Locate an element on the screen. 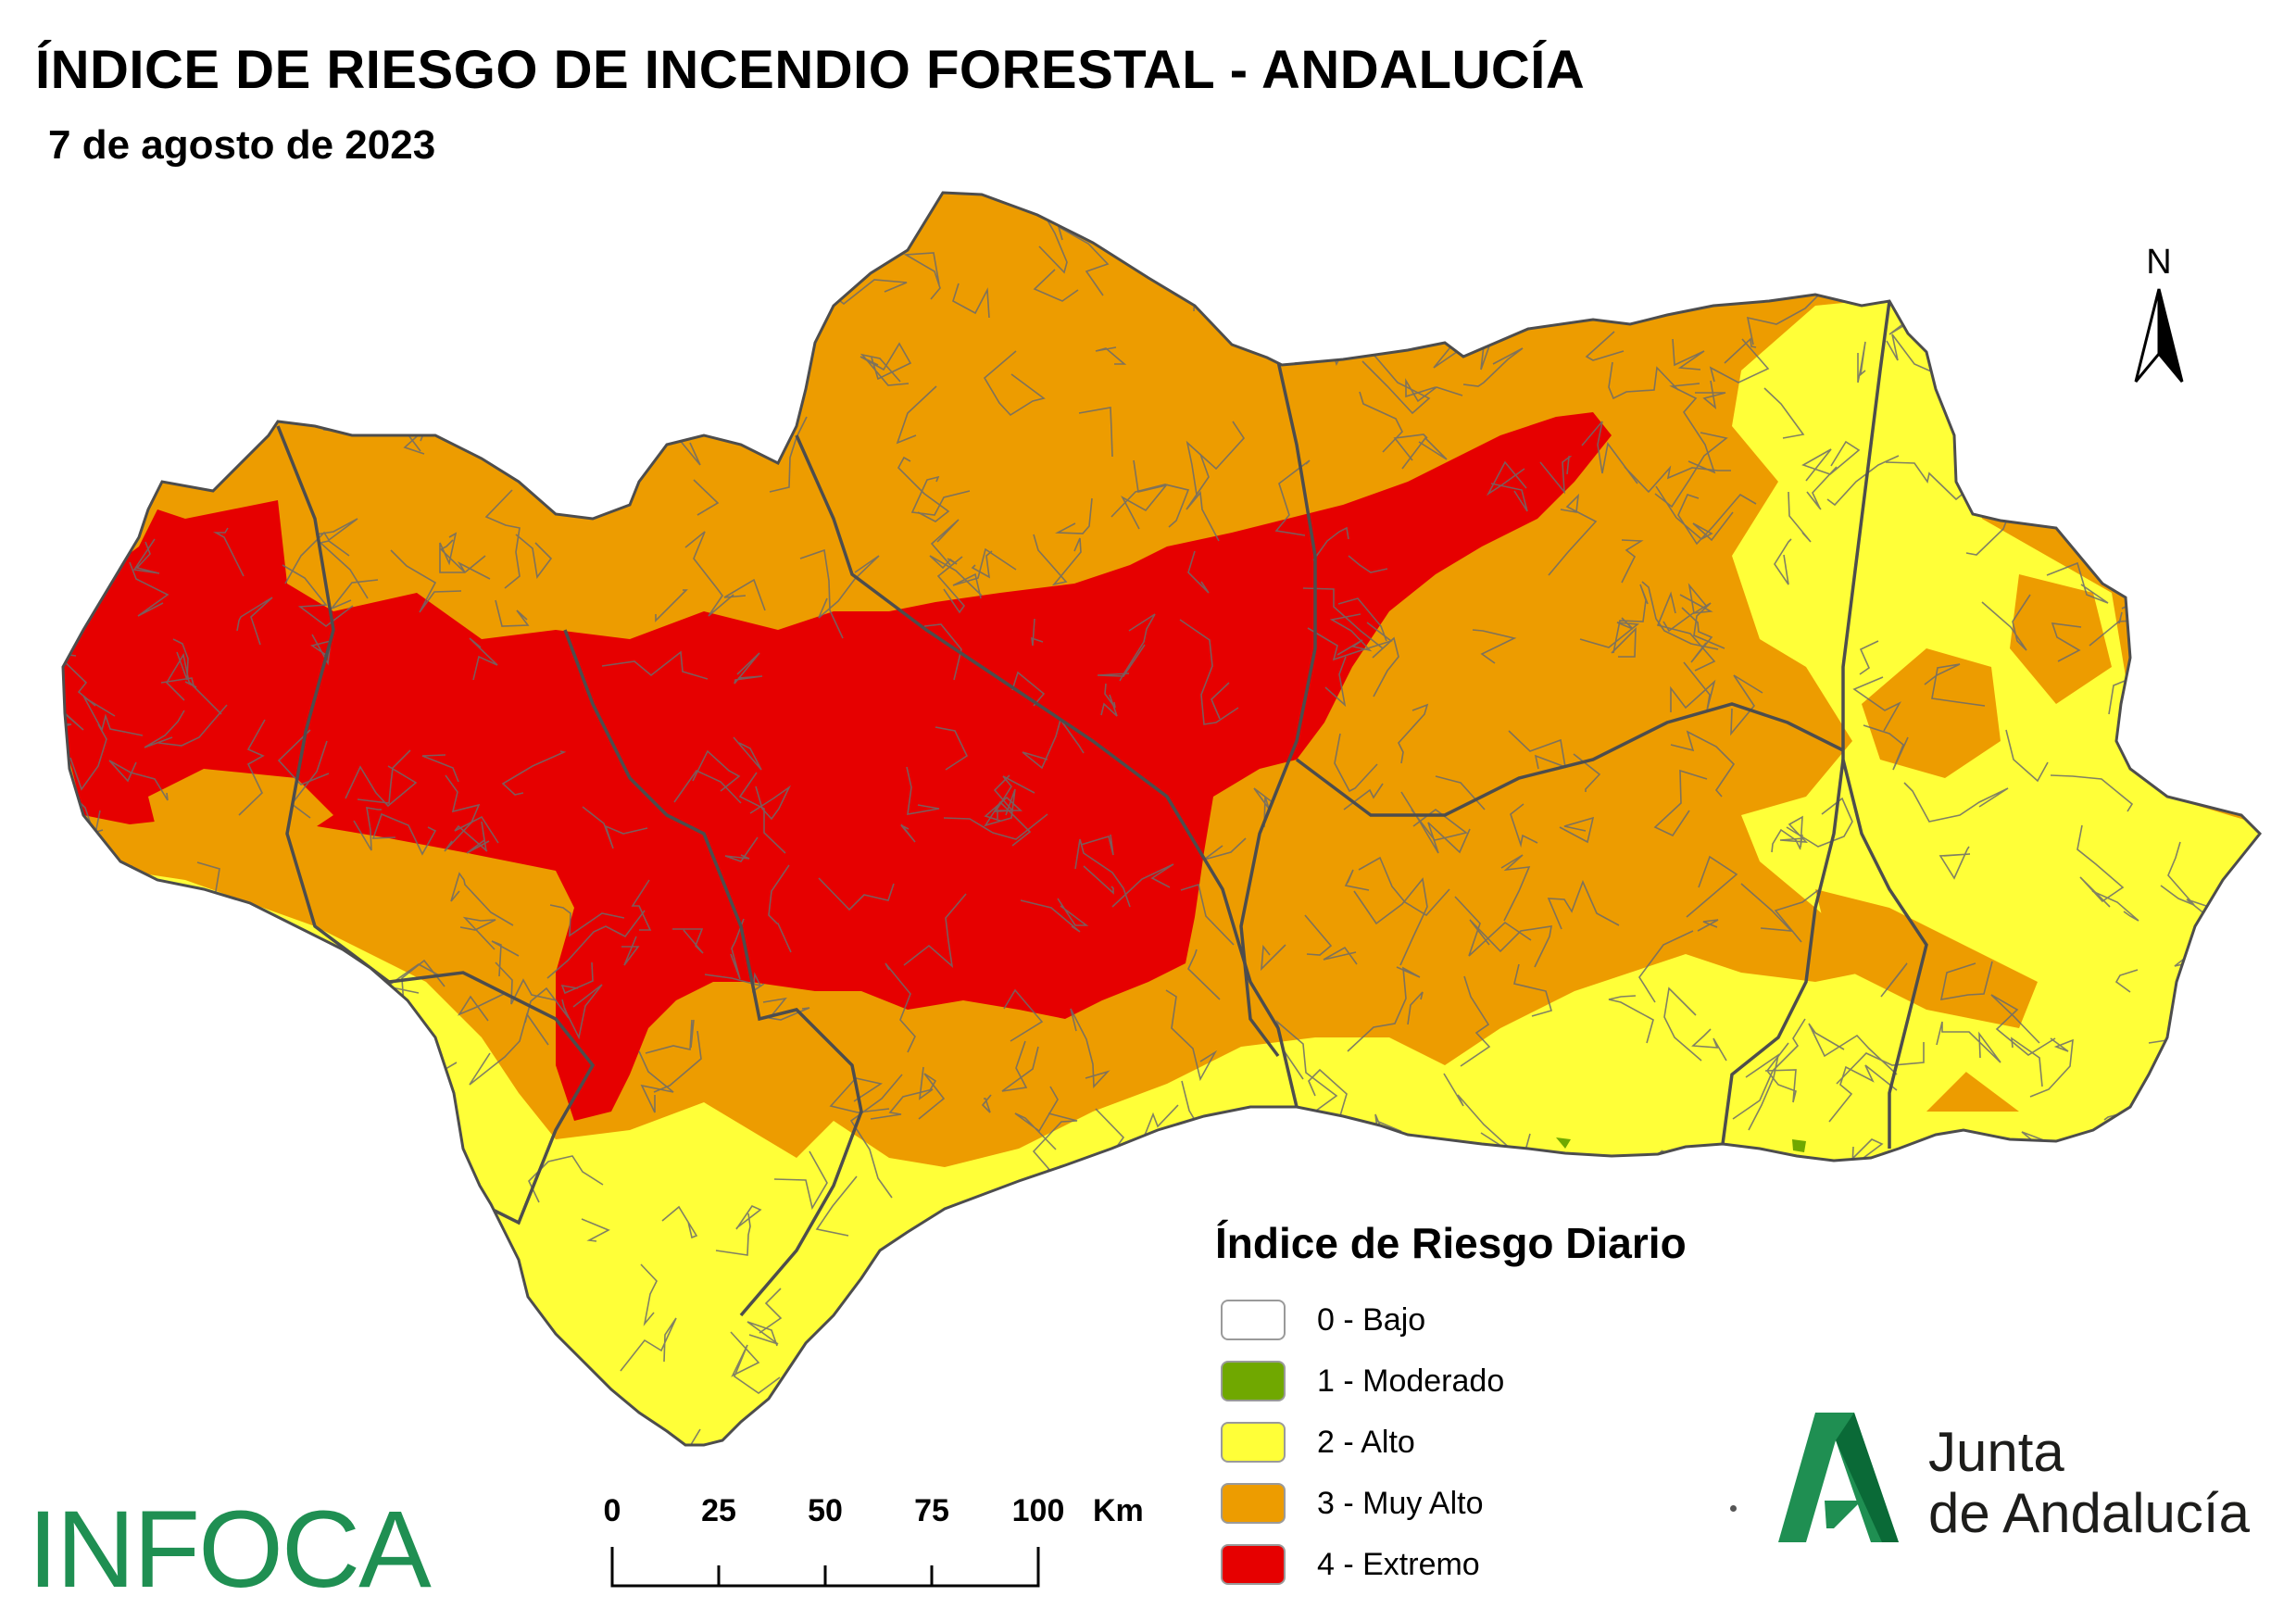 This screenshot has height=1621, width=2296. legend-item: 1 - Moderado is located at coordinates (1454, 1381).